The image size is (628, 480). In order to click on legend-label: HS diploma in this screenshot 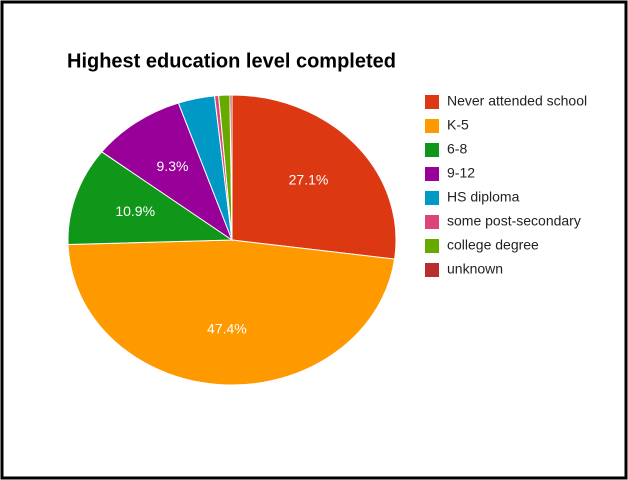, I will do `click(483, 197)`.